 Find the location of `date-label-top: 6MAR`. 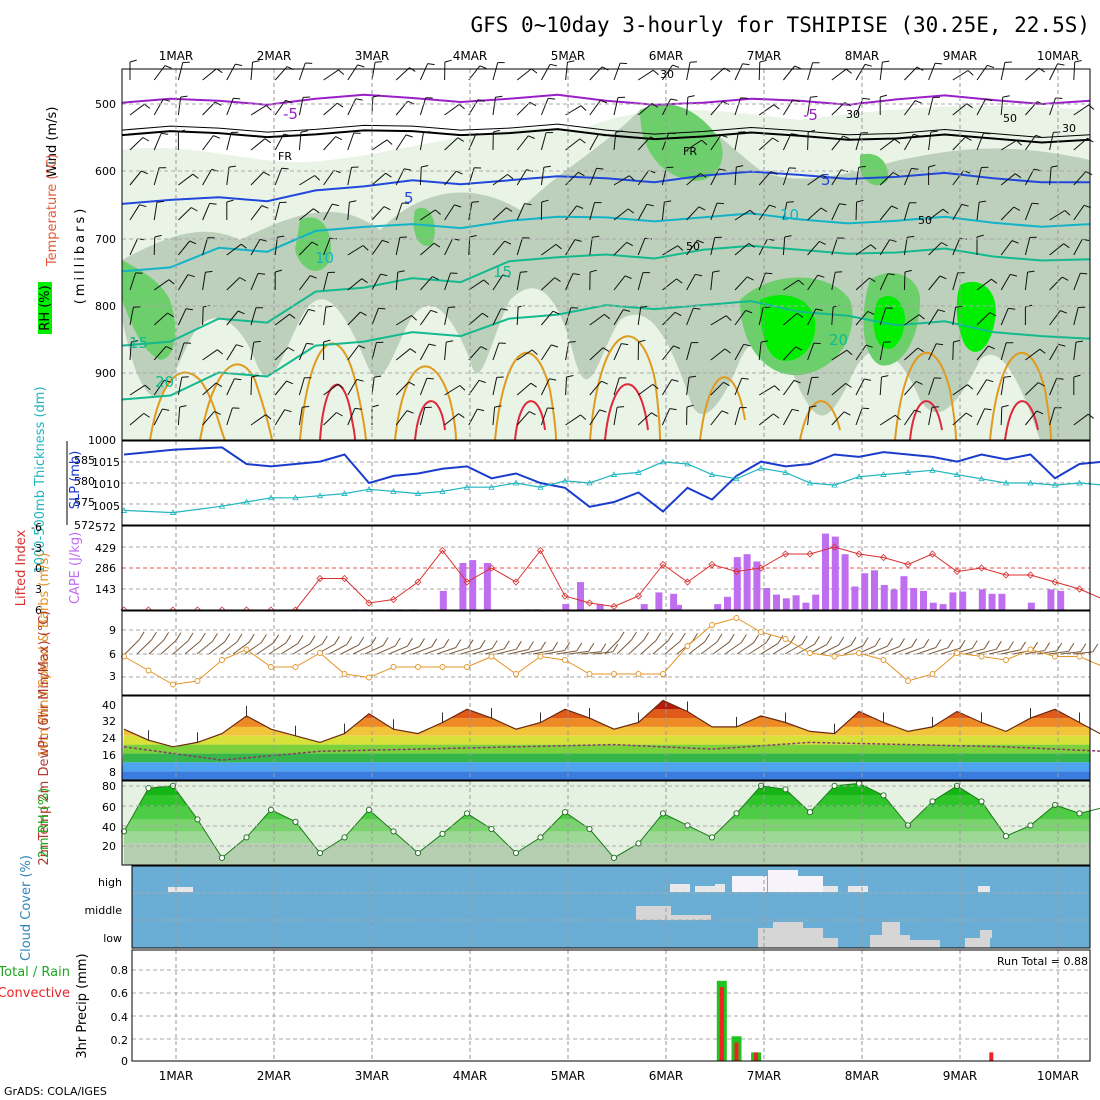

date-label-top: 6MAR is located at coordinates (666, 56).